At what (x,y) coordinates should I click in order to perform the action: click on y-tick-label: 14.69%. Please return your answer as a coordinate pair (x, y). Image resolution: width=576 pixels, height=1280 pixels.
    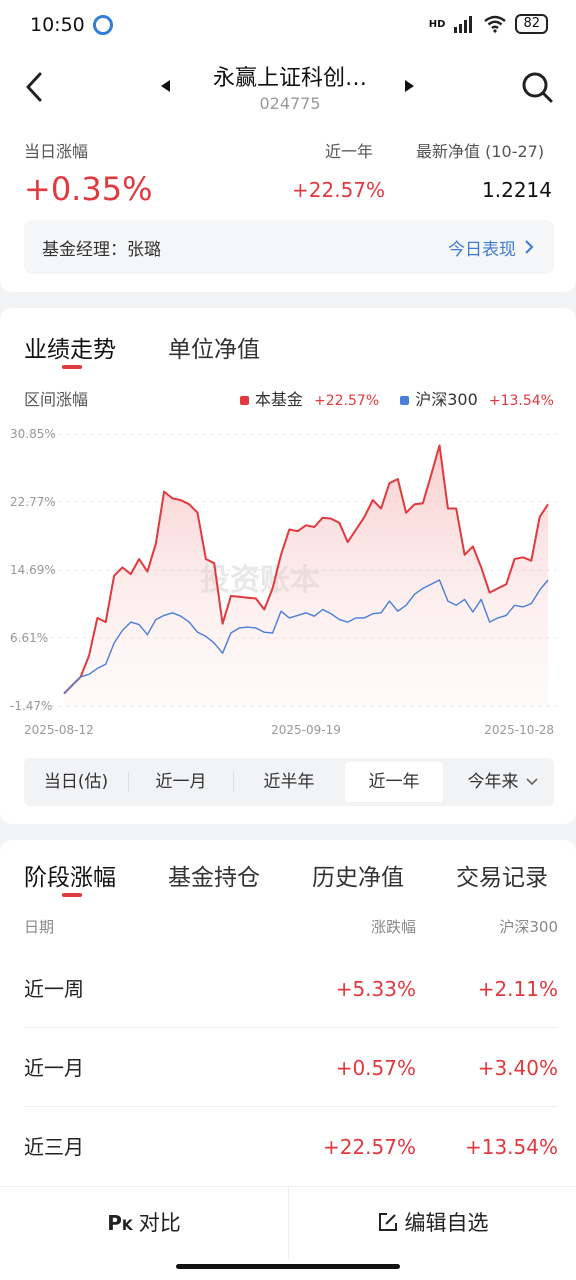
    Looking at the image, I should click on (33, 570).